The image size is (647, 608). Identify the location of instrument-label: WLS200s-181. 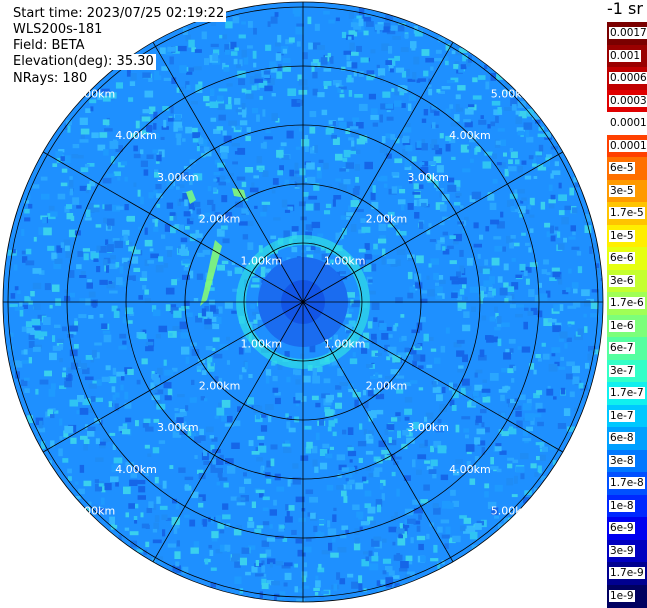
(58, 30).